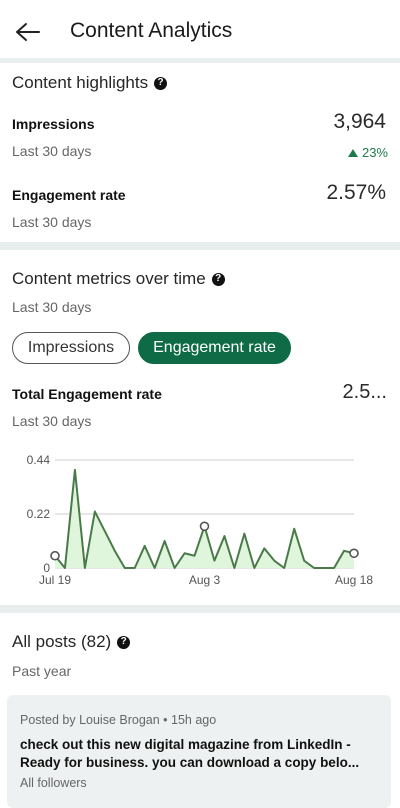 This screenshot has height=808, width=400. I want to click on content-metrics-heading: Content metrics over time ?, so click(118, 279).